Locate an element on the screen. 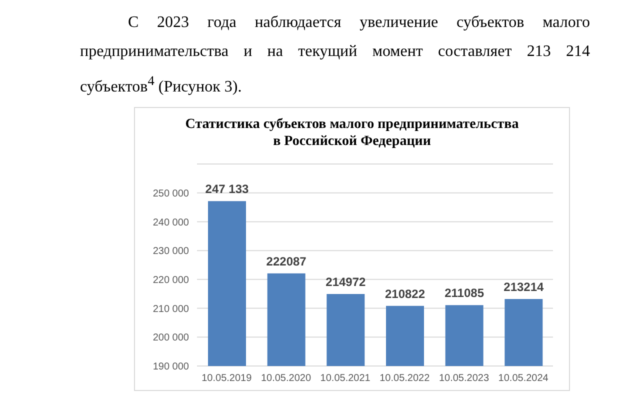 The width and height of the screenshot is (628, 405). x-tick-label: 10.05.2019 is located at coordinates (227, 378).